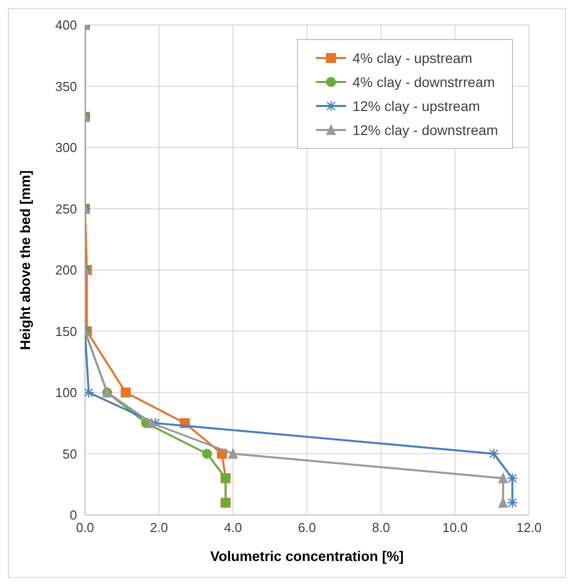 Image resolution: width=574 pixels, height=586 pixels. What do you see at coordinates (307, 528) in the screenshot?
I see `x-tick-label: 6.0` at bounding box center [307, 528].